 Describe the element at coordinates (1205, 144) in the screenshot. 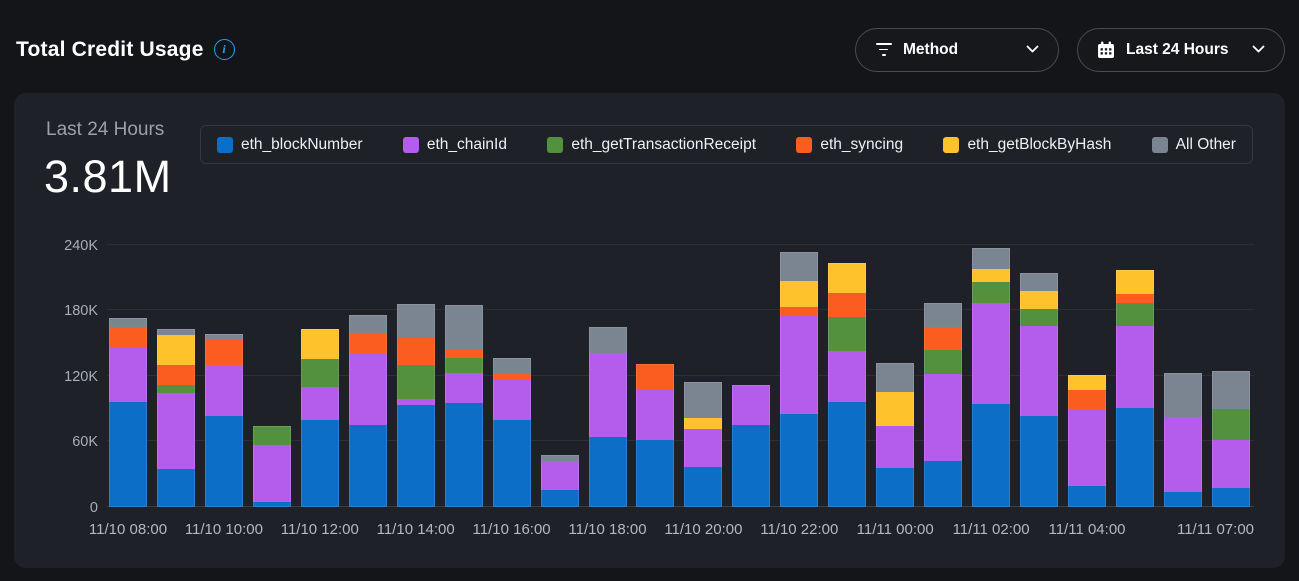

I see `legend-label: All Other` at that location.